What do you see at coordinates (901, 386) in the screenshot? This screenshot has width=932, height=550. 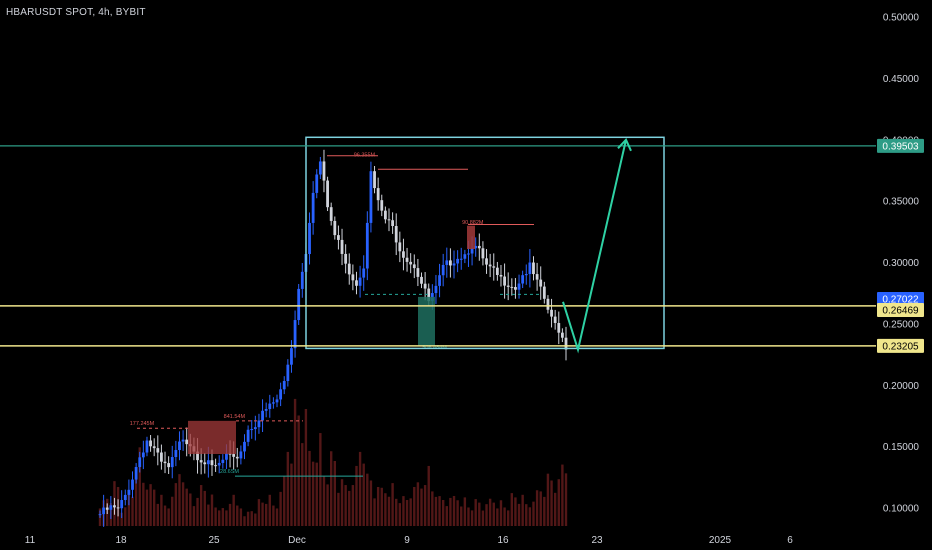 I see `y-tick-label: 0.20000` at bounding box center [901, 386].